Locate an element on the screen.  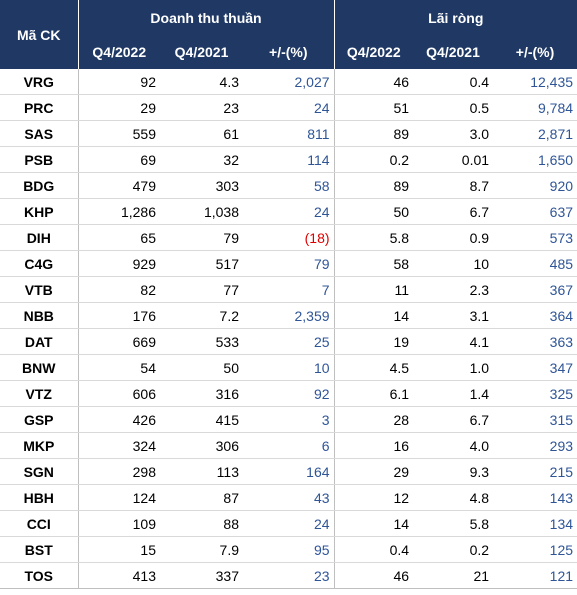
value-cell: 12 is located at coordinates (373, 497).